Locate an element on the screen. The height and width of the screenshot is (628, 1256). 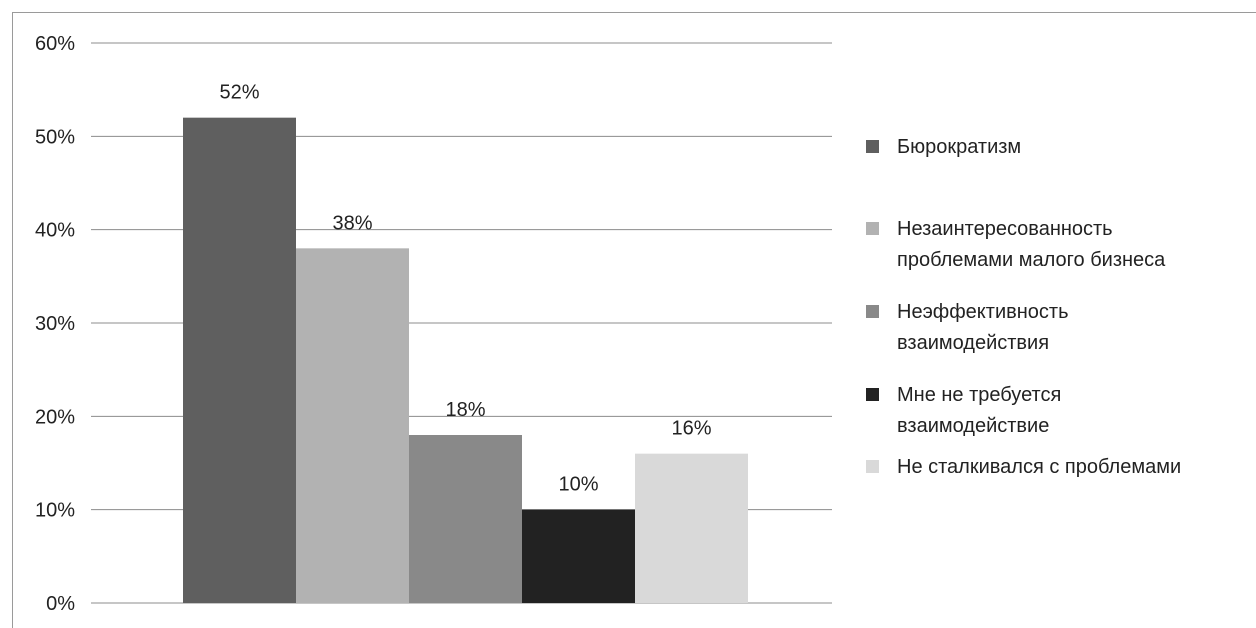
y-axis: 0% 10% 20% 30% 40% 50% 60% is located at coordinates (55, 324).